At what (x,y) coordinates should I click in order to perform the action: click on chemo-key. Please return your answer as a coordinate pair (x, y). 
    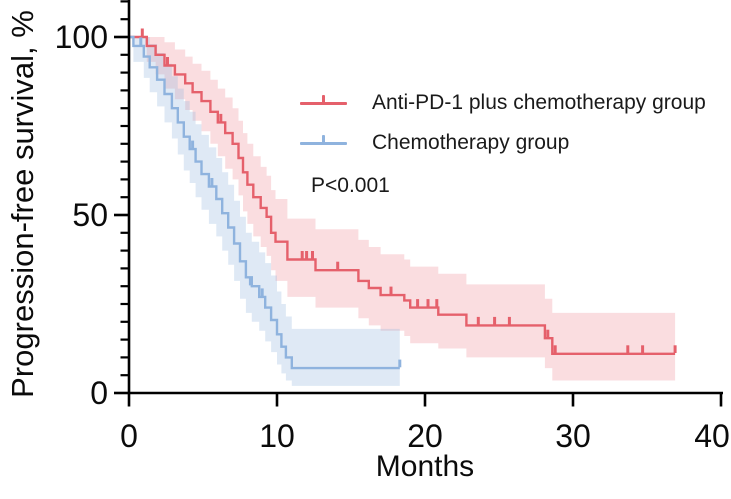
    Looking at the image, I should click on (323, 143).